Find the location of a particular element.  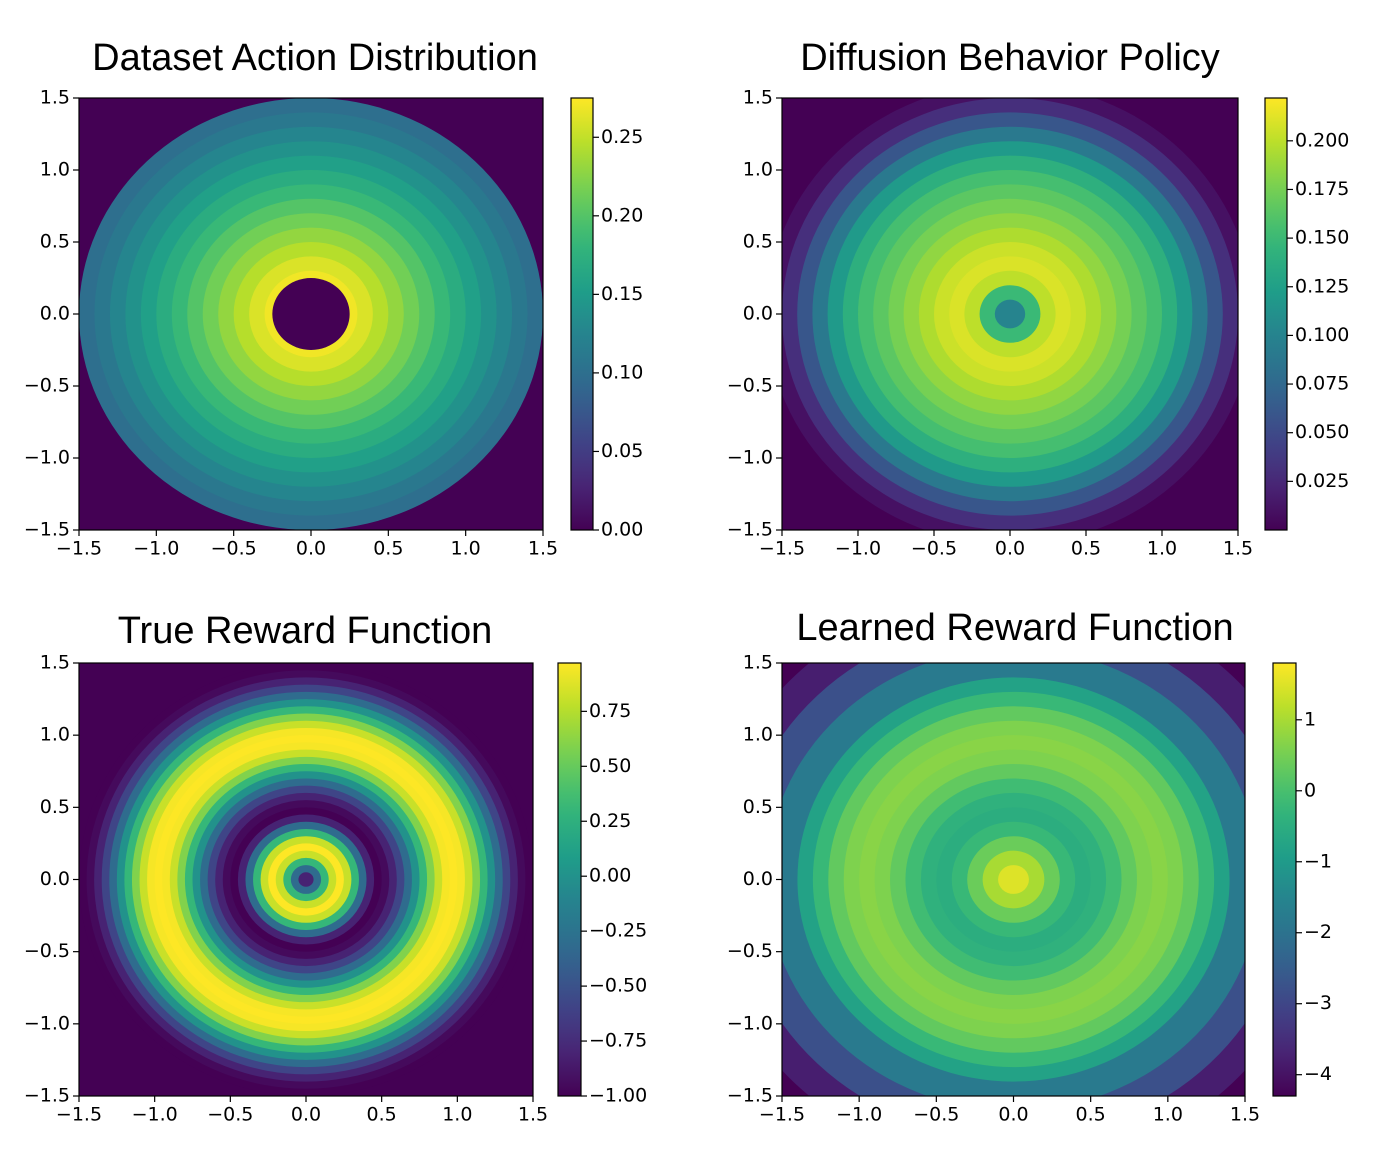

colorbar-tick-label: 0.75 is located at coordinates (610, 711).